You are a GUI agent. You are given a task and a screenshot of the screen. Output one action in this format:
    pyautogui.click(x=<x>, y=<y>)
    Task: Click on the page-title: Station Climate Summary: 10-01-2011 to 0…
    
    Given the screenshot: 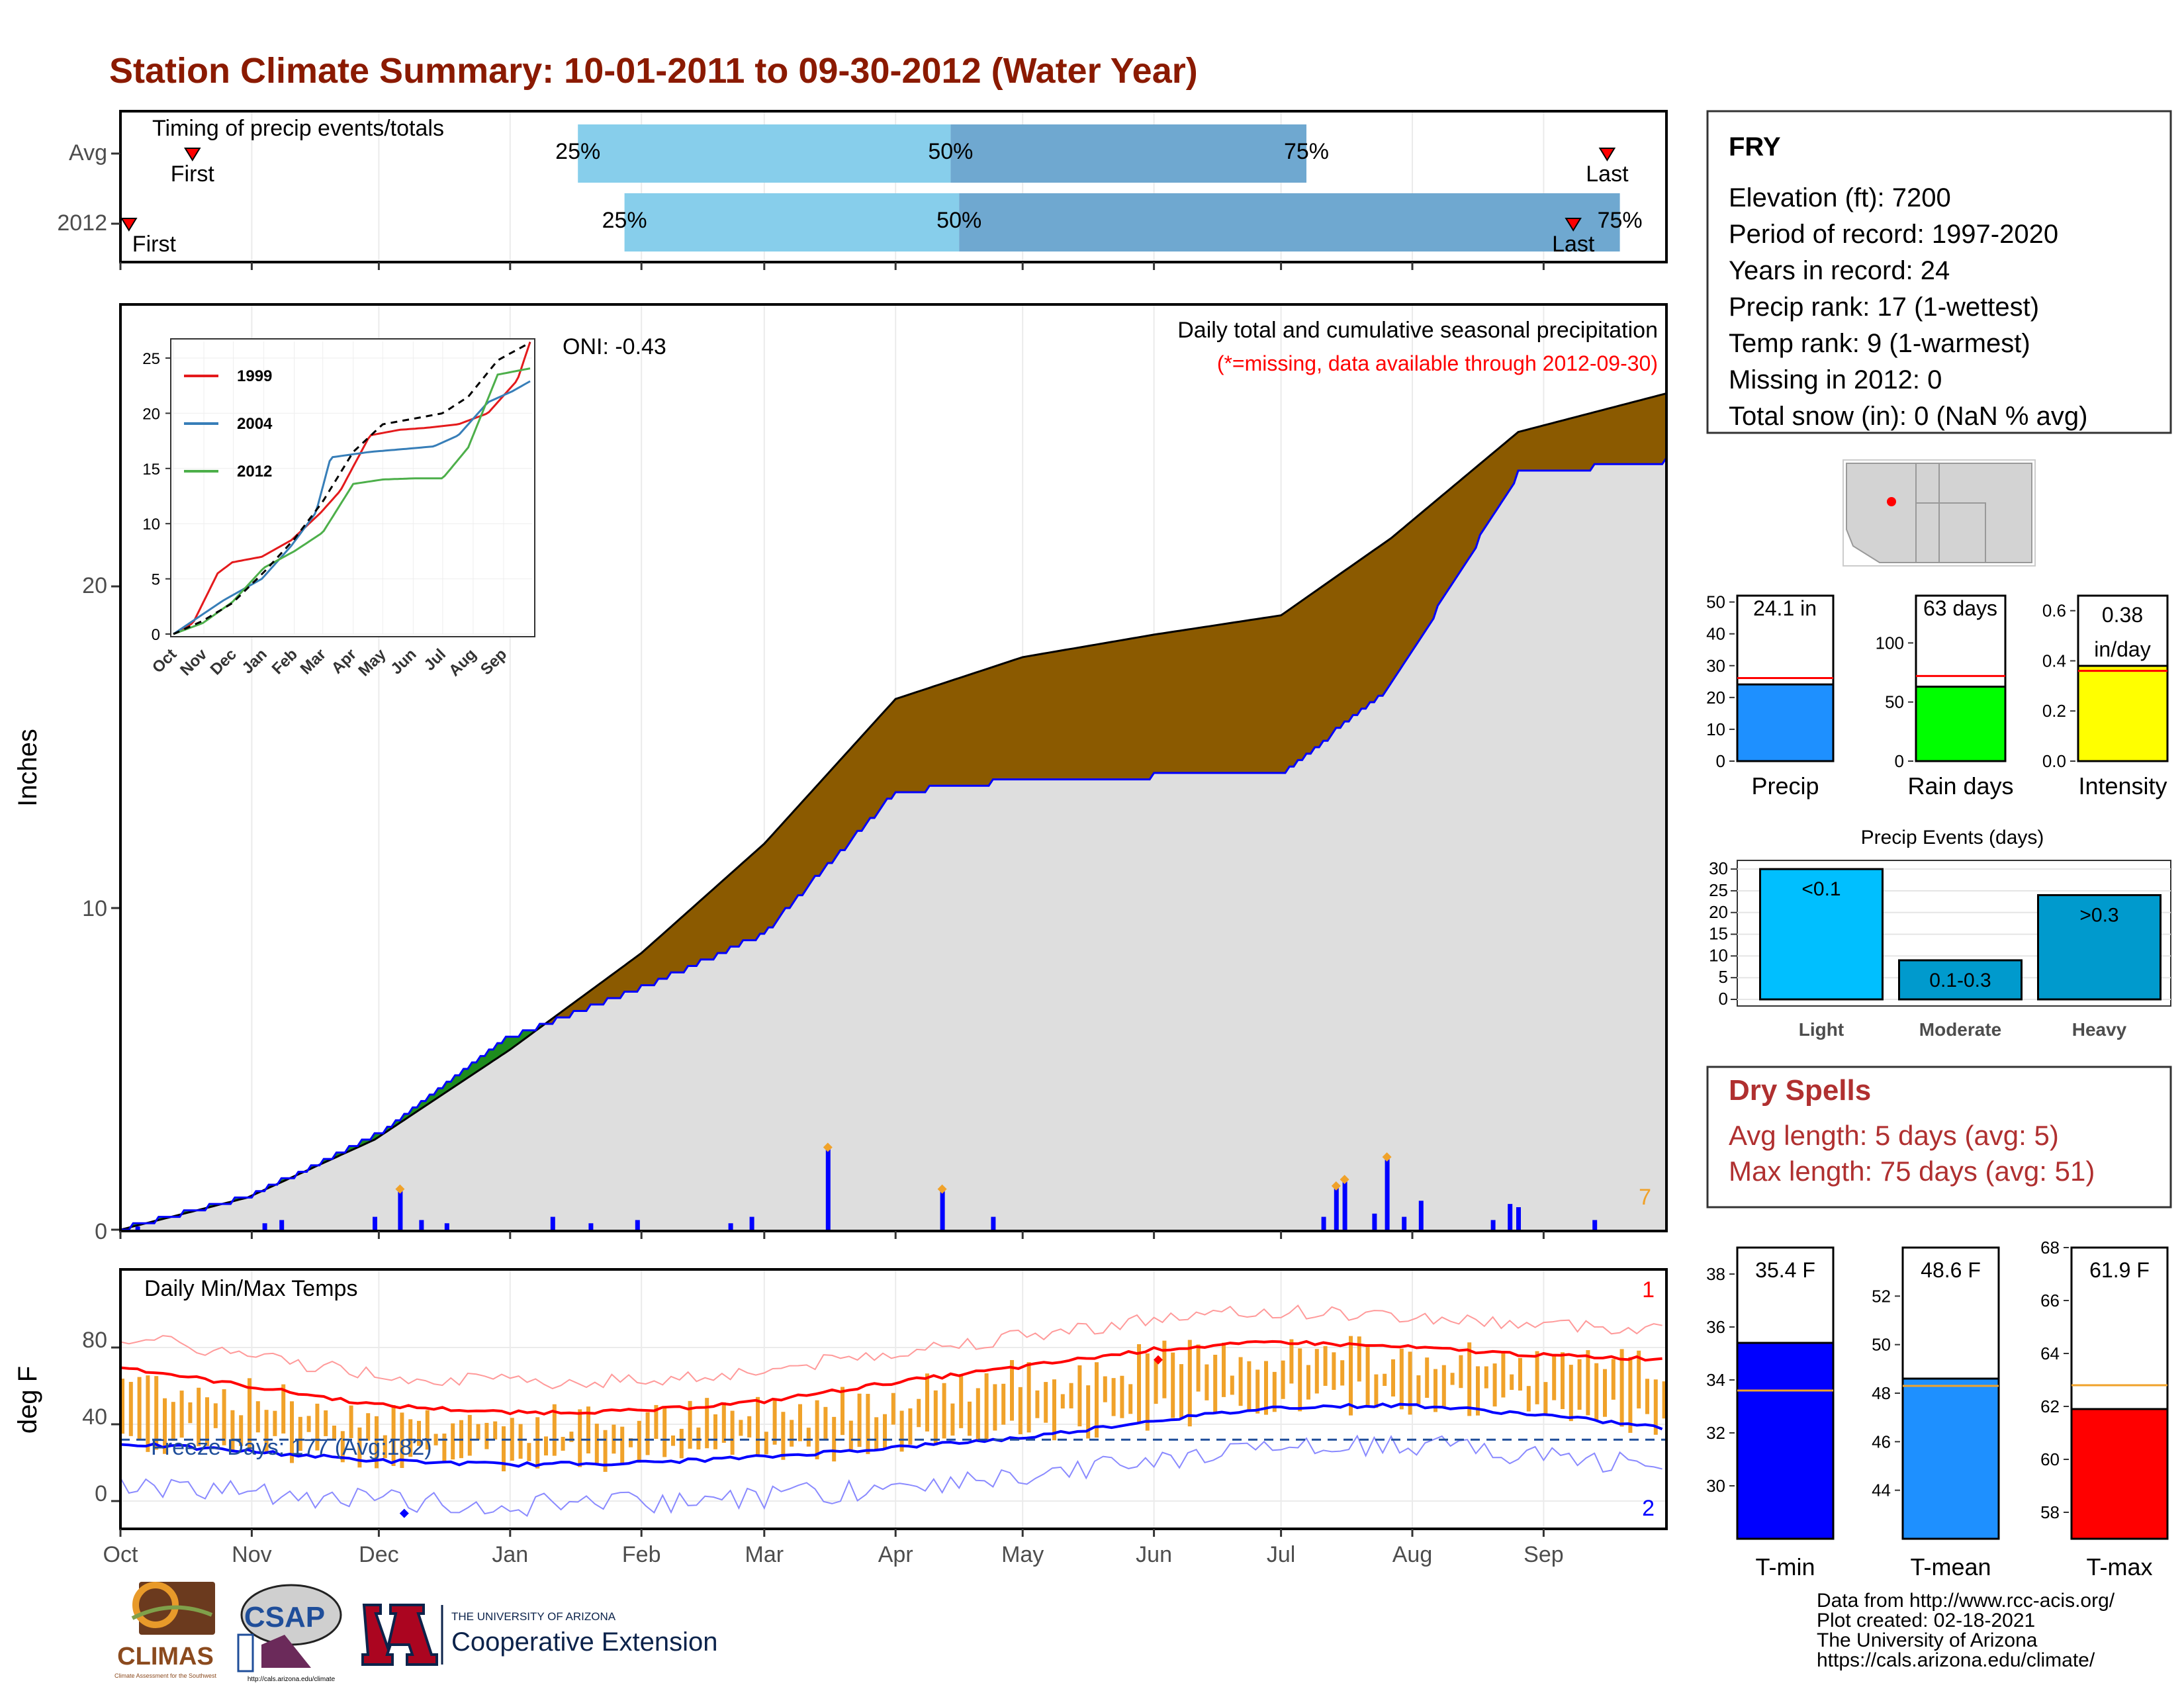 What is the action you would take?
    pyautogui.click(x=653, y=71)
    